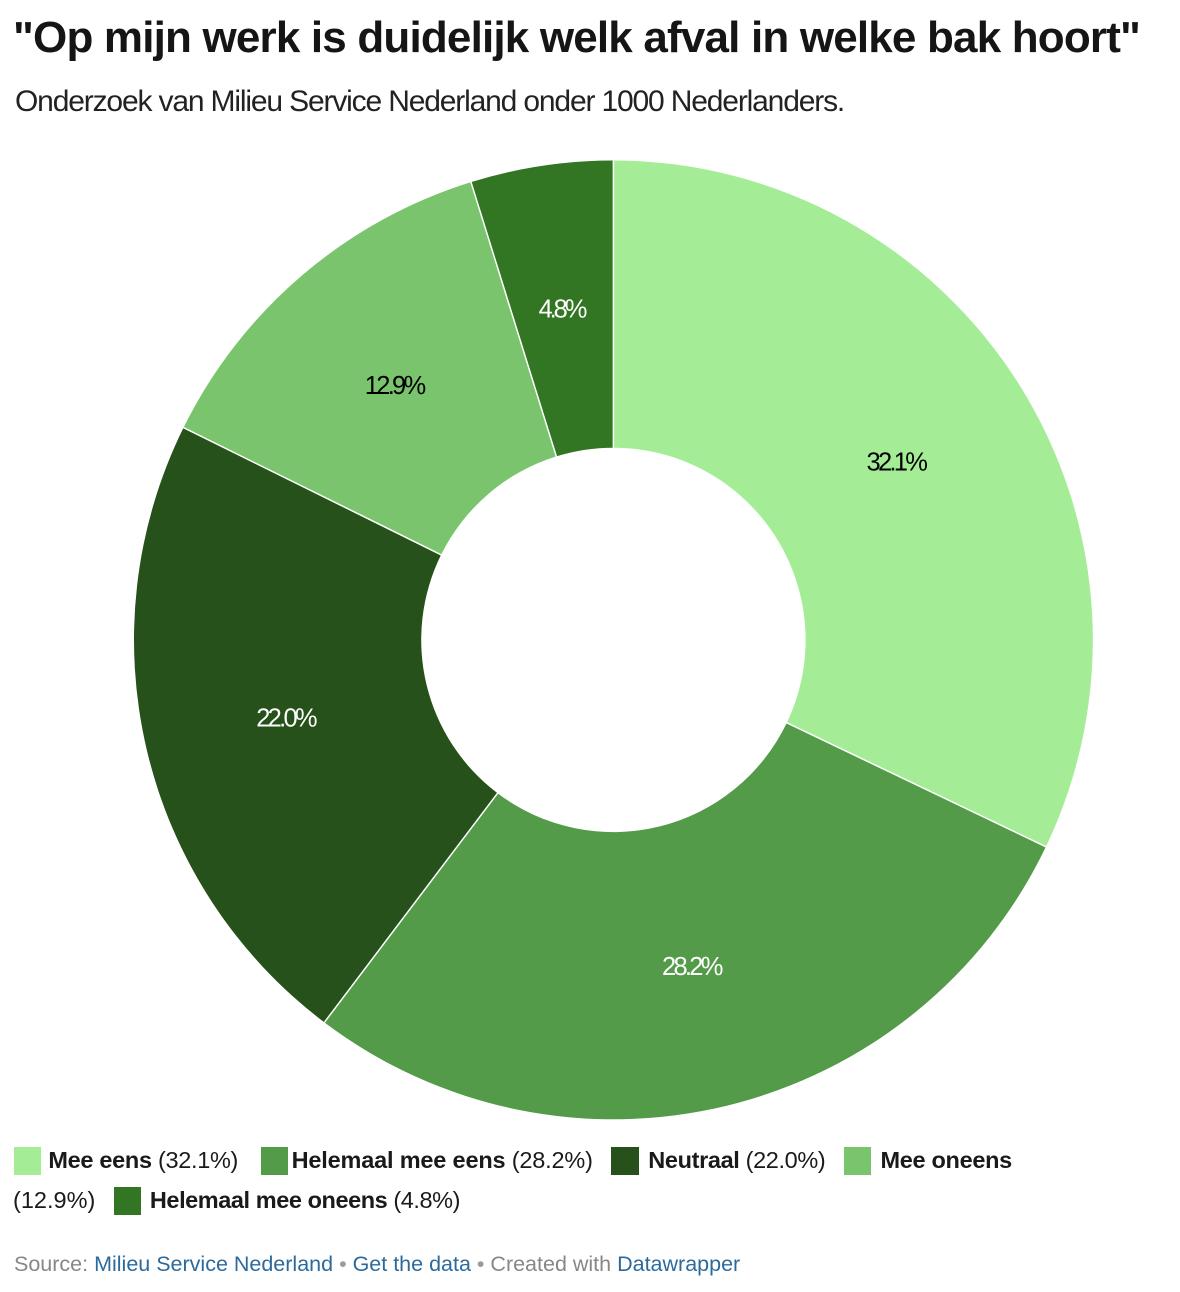  What do you see at coordinates (897, 462) in the screenshot?
I see `svg-text: 32.1%` at bounding box center [897, 462].